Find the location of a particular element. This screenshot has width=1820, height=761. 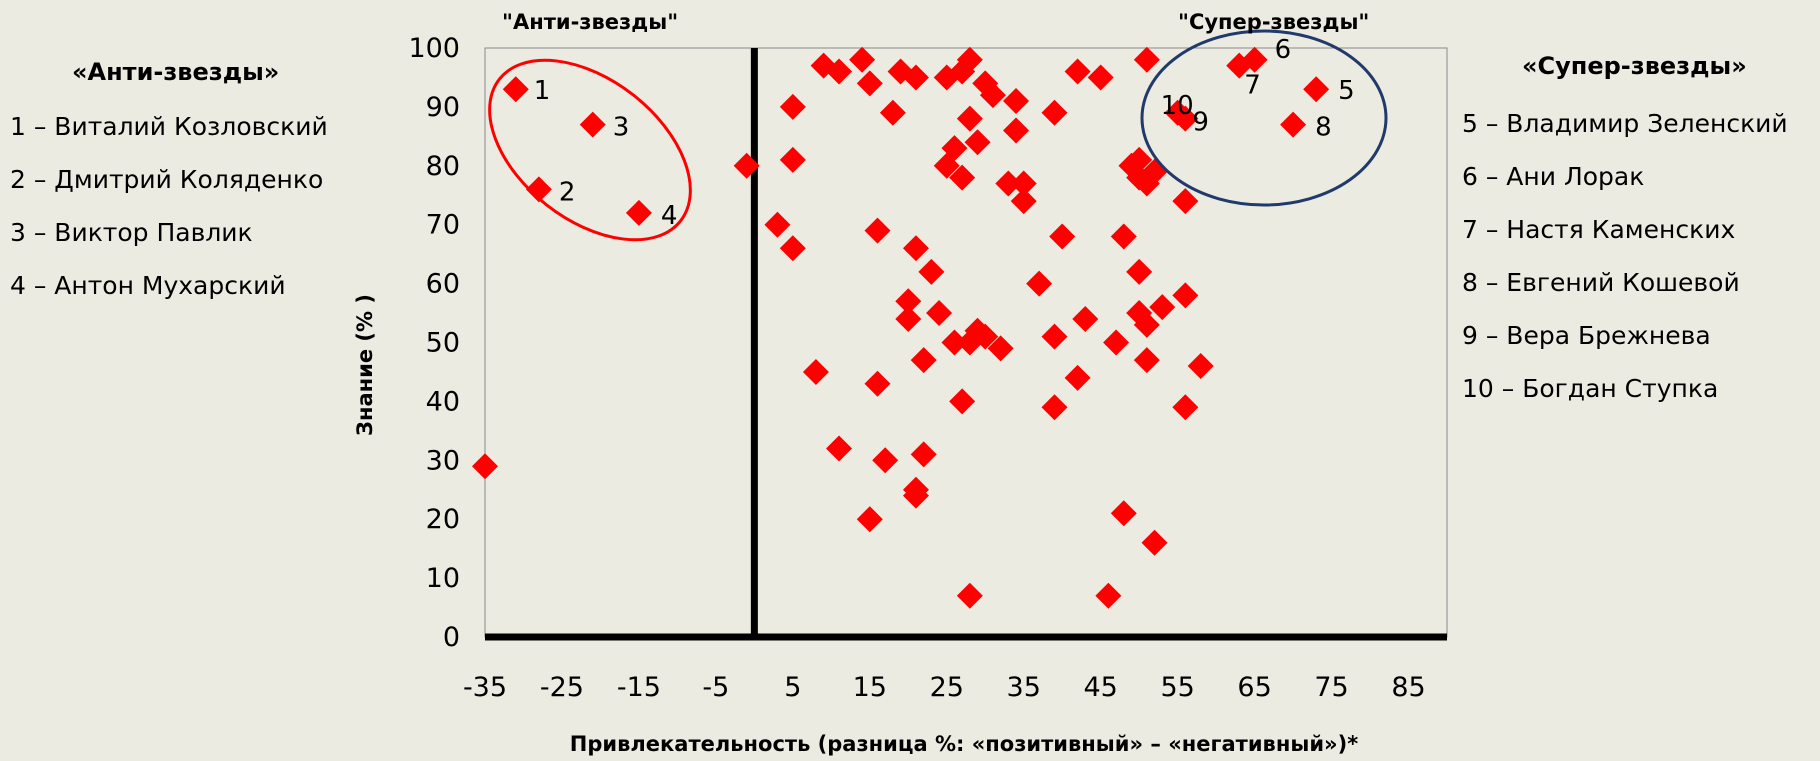

legend-left-item: 4 – Антон Мухарский is located at coordinates (148, 285).